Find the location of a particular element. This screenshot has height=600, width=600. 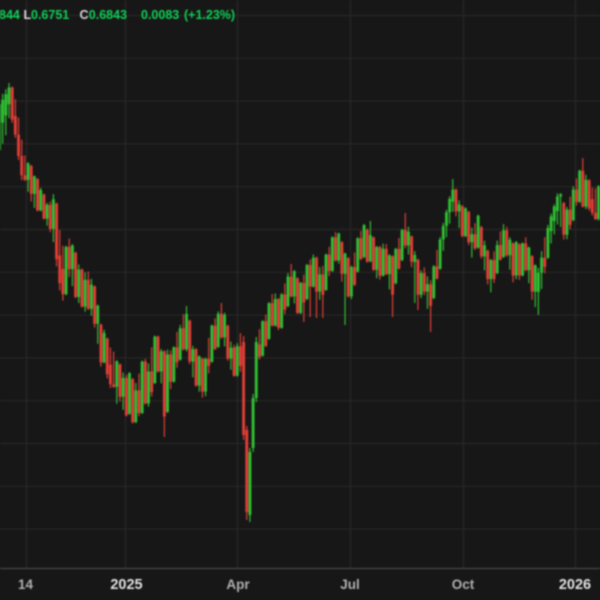

svg-text: 2026 is located at coordinates (575, 585).